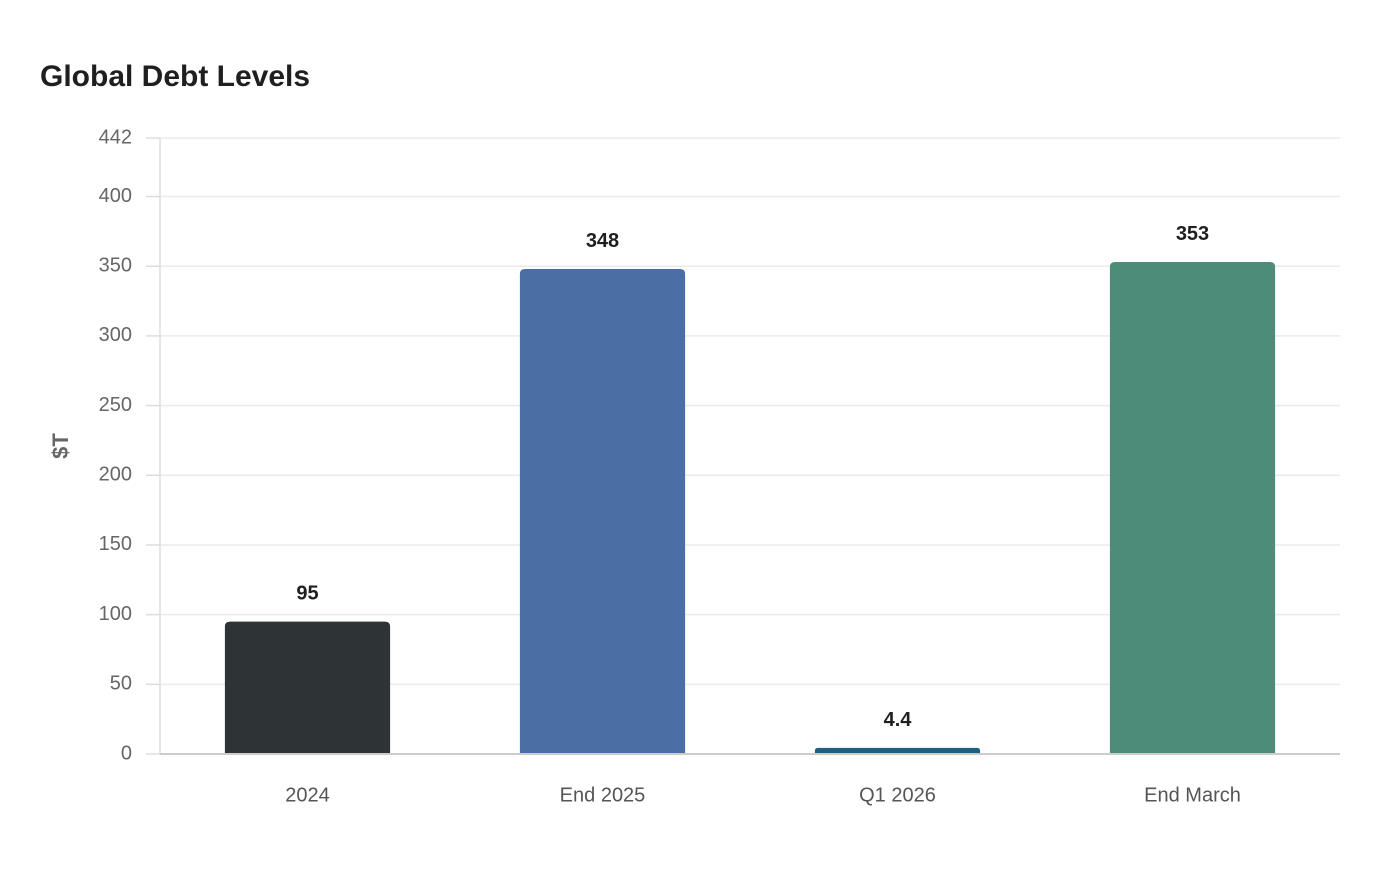 This screenshot has height=880, width=1400. What do you see at coordinates (1192, 234) in the screenshot?
I see `value-label: 353` at bounding box center [1192, 234].